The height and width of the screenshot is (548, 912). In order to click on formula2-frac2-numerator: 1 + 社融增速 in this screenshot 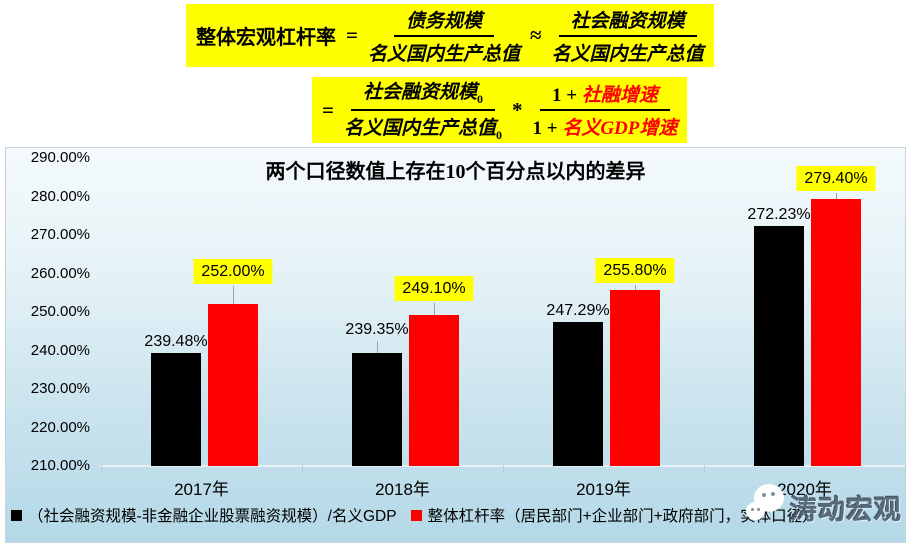, I will do `click(605, 95)`.